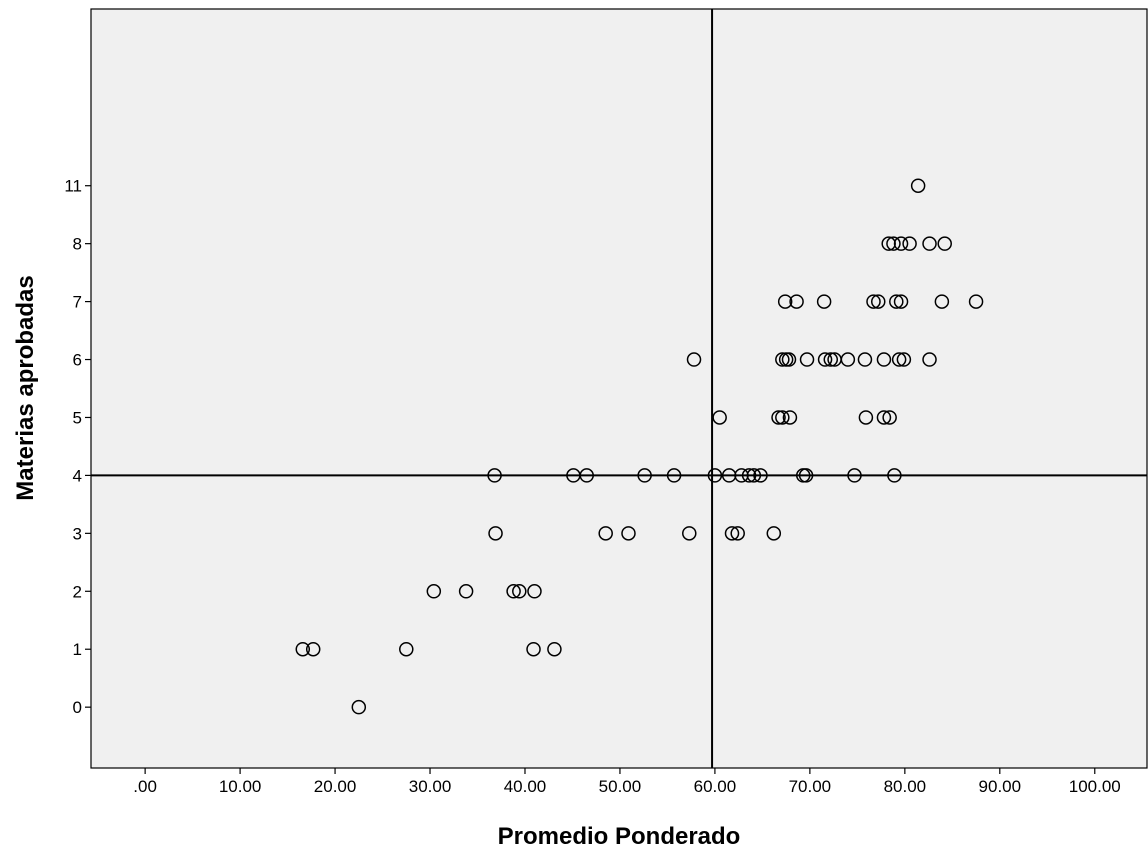  Describe the element at coordinates (620, 786) in the screenshot. I see `x-tick-label: 50.00` at that location.